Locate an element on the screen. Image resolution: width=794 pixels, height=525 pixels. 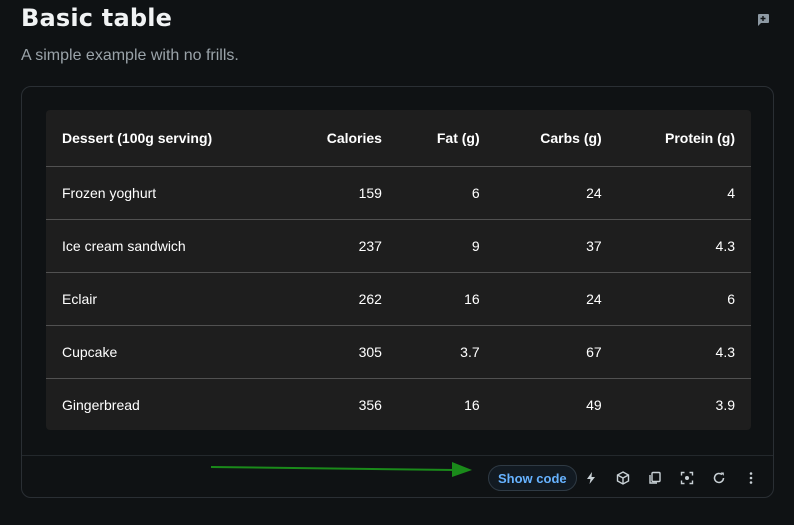
page-title: Basic table is located at coordinates (97, 18).